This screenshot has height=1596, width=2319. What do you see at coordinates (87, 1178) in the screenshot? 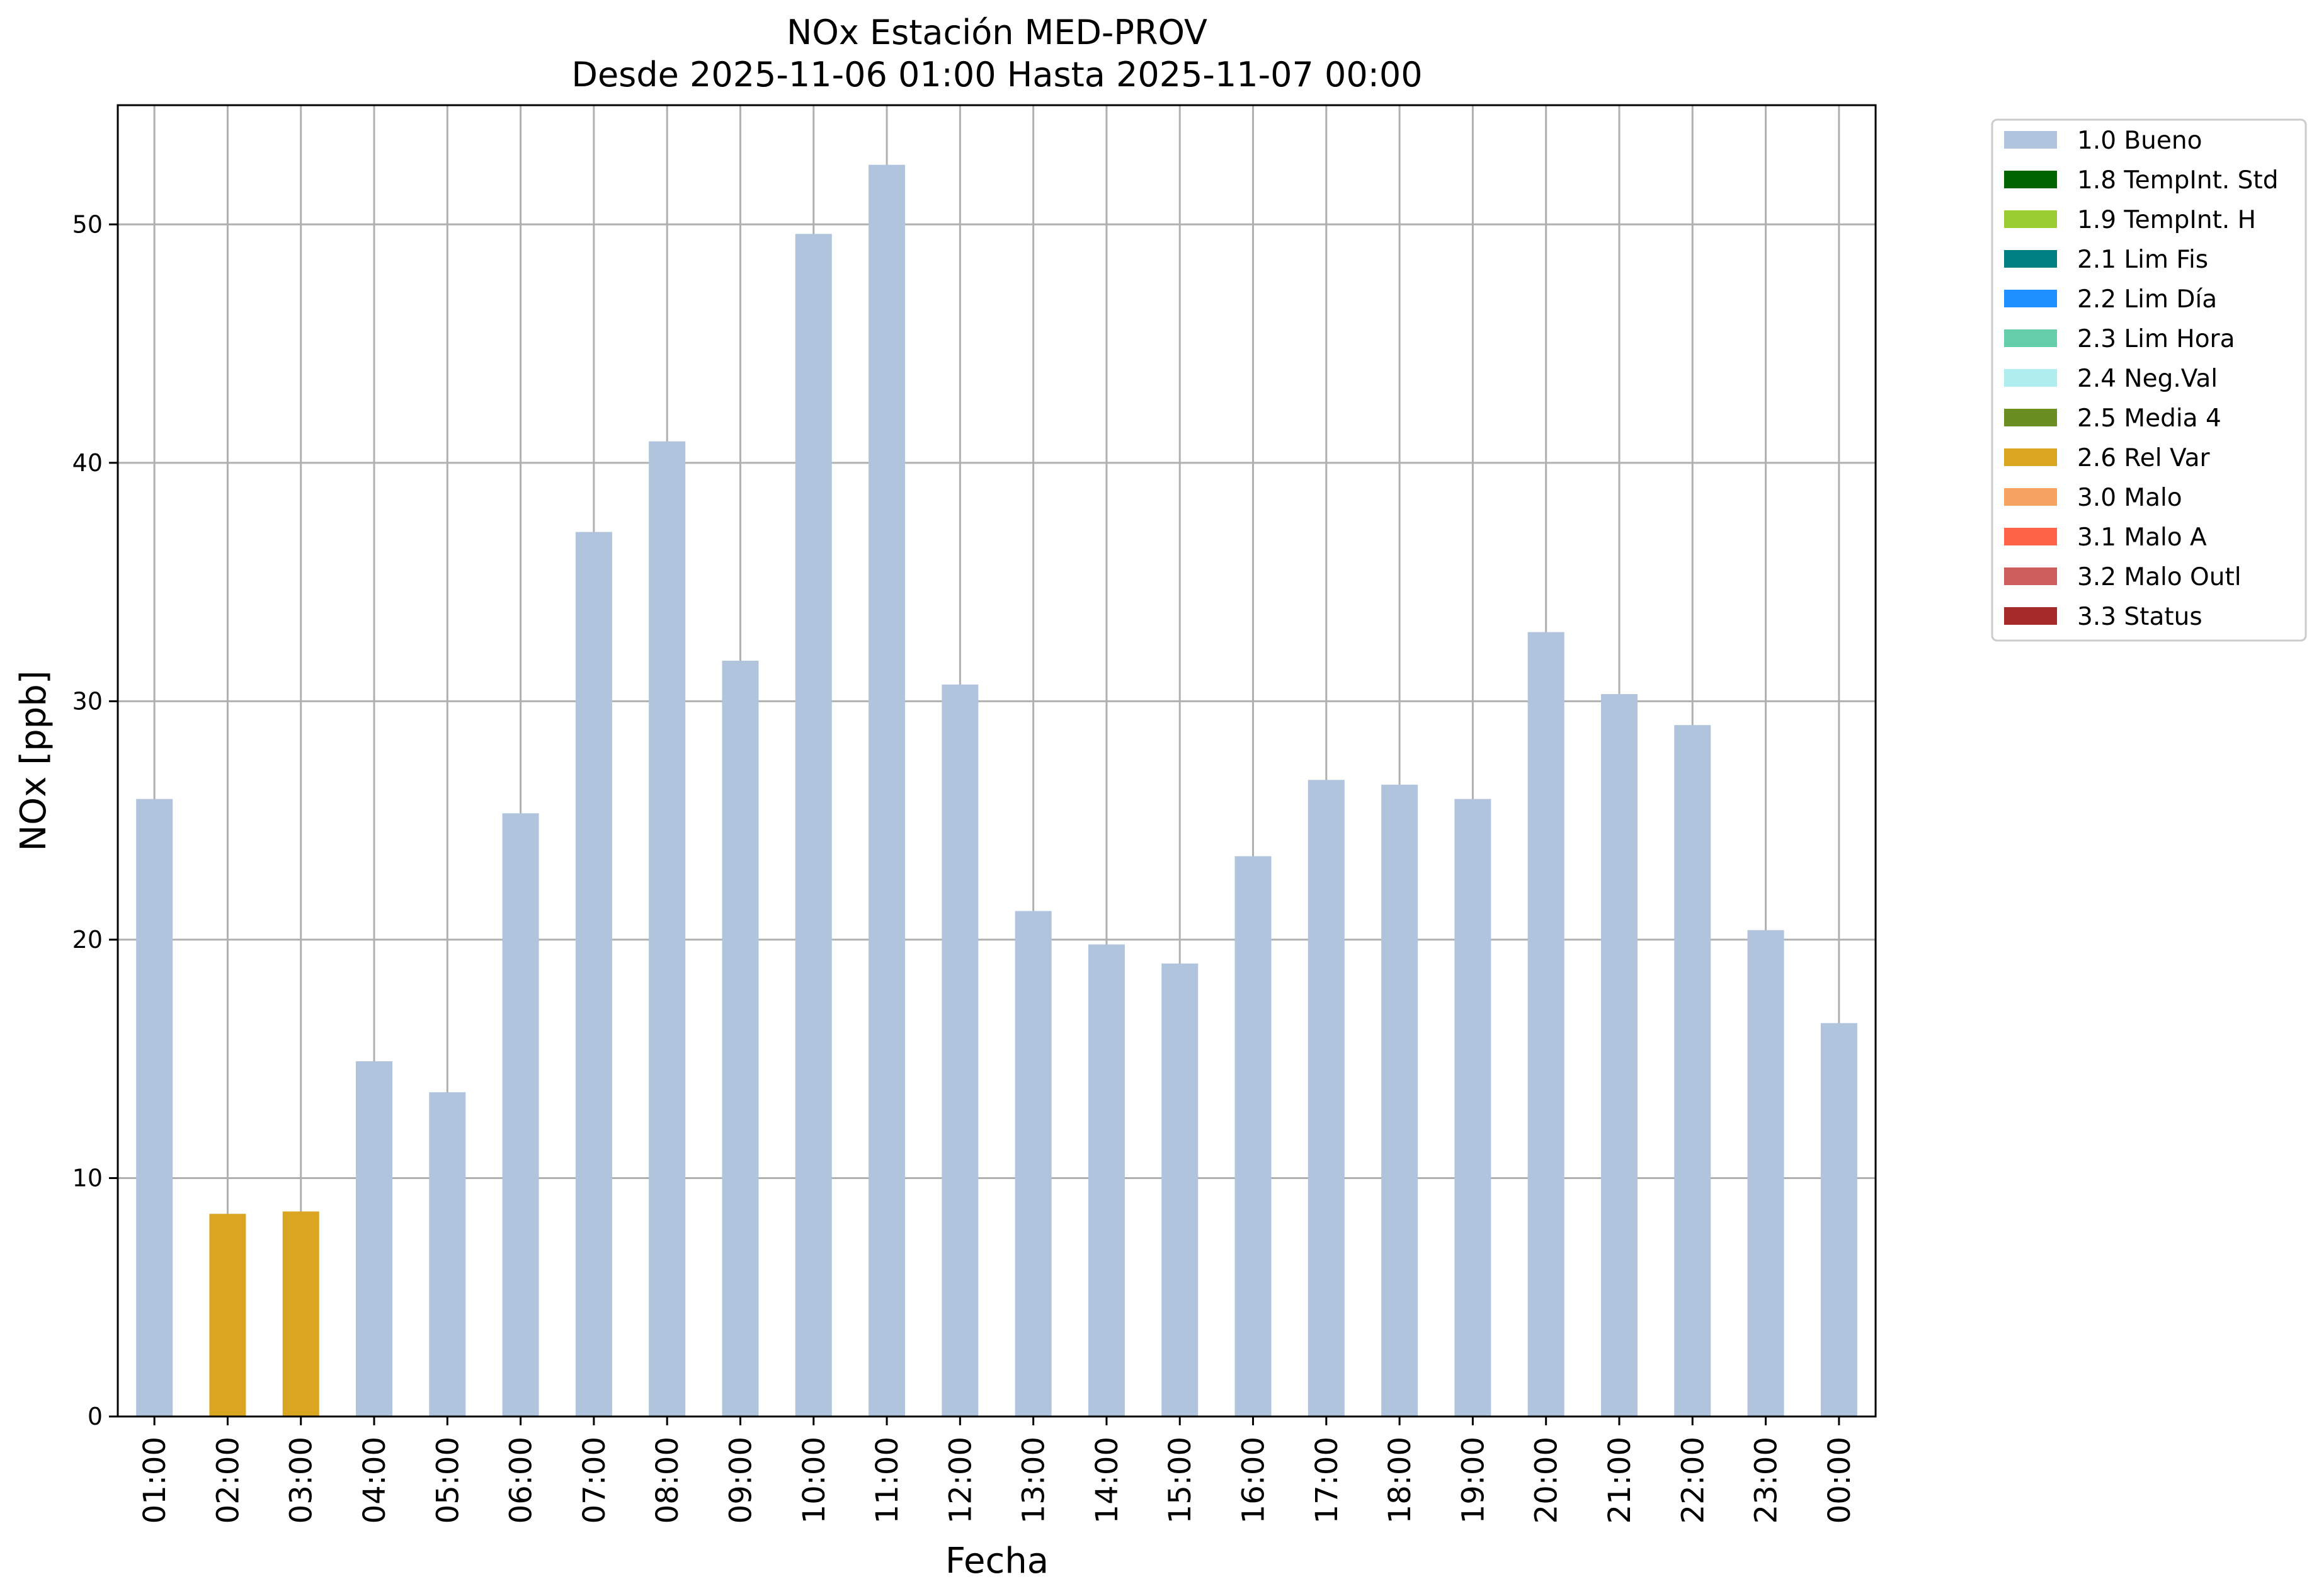
I see `y-tick-label: 10` at bounding box center [87, 1178].